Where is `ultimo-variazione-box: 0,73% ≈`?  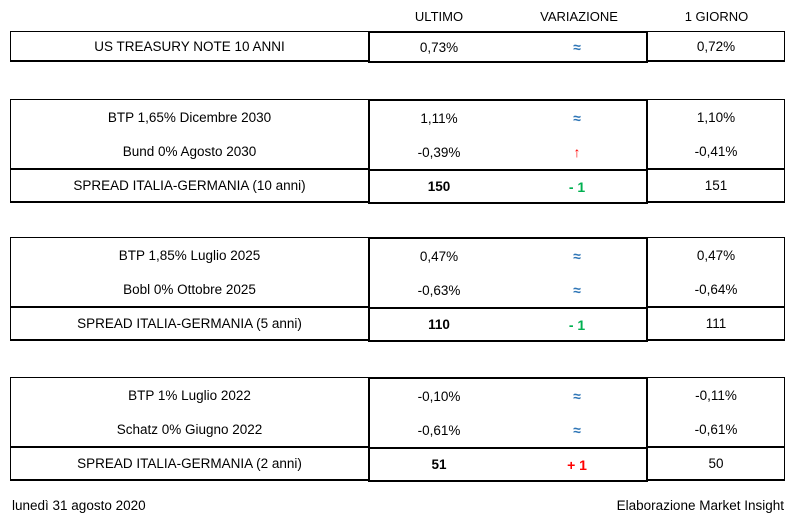 ultimo-variazione-box: 0,73% ≈ is located at coordinates (508, 47).